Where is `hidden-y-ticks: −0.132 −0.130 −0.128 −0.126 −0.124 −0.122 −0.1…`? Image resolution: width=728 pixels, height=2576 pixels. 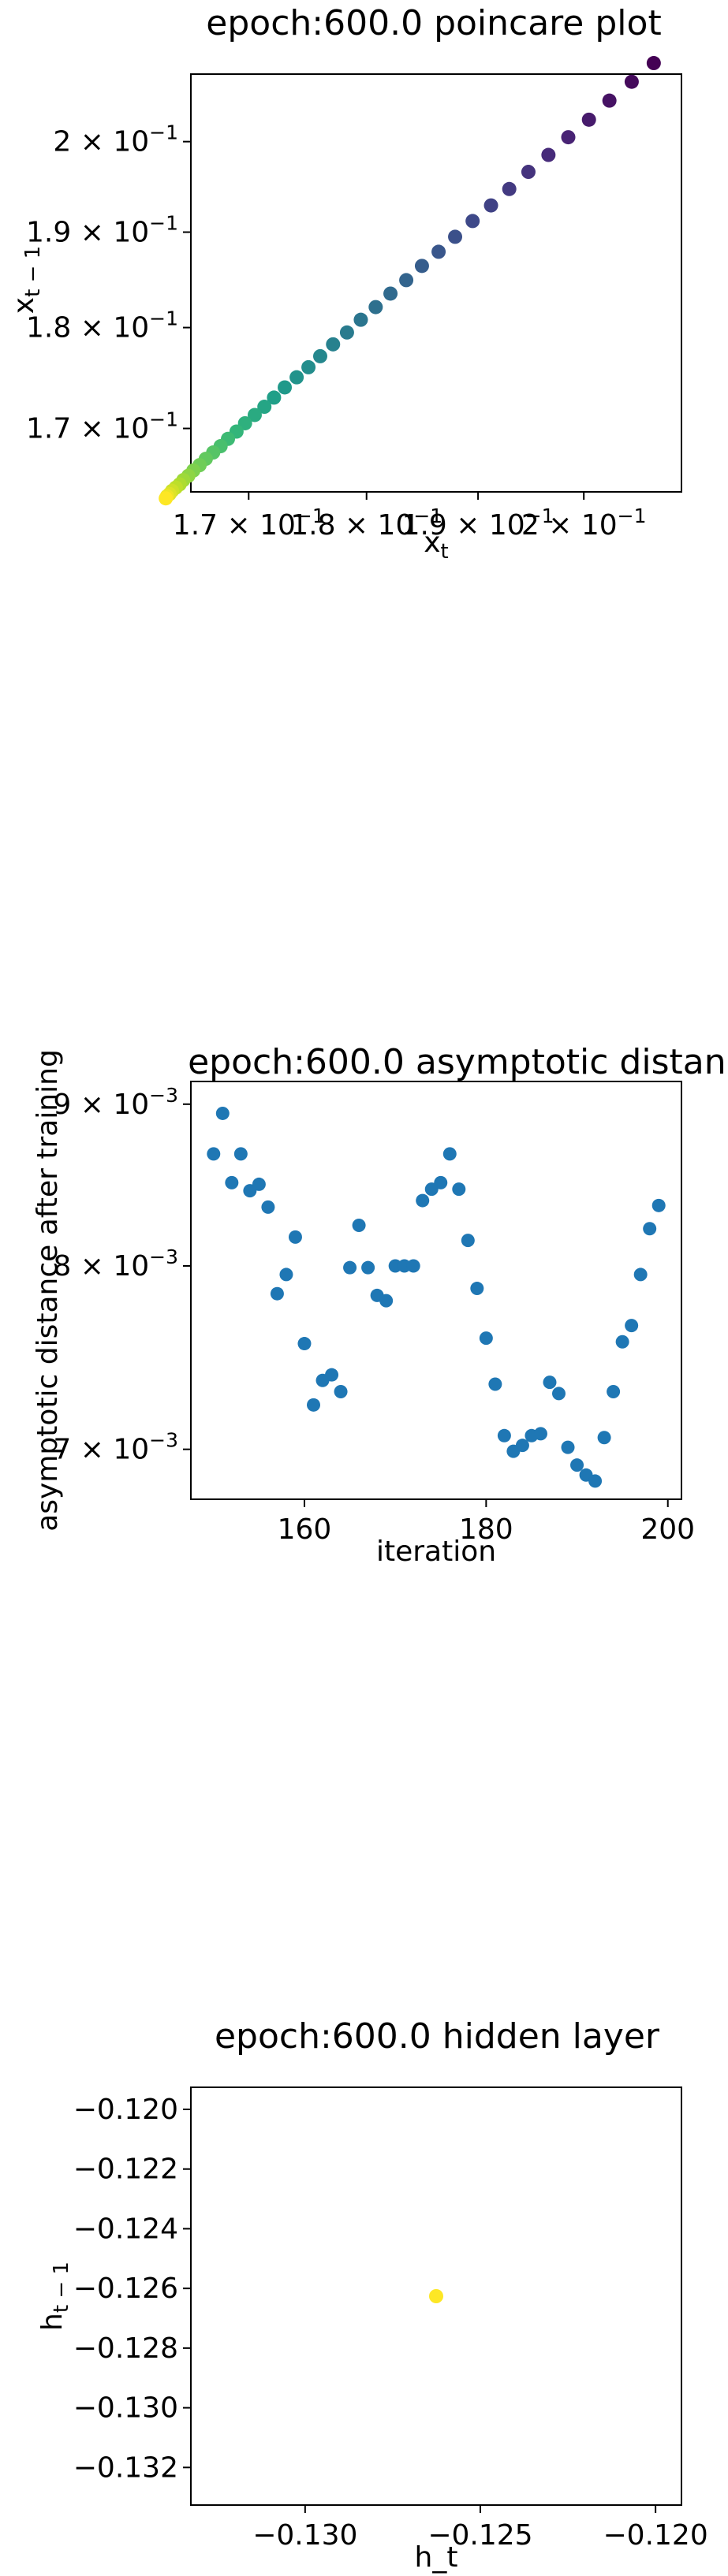 hidden-y-ticks: −0.132 −0.130 −0.128 −0.126 −0.124 −0.122 −0.1… is located at coordinates (132, 2289).